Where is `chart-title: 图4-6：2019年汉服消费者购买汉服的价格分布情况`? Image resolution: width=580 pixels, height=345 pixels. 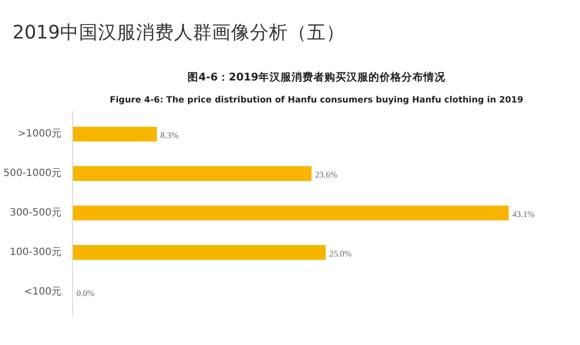 chart-title: 图4-6：2019年汉服消费者购买汉服的价格分布情况 is located at coordinates (317, 77).